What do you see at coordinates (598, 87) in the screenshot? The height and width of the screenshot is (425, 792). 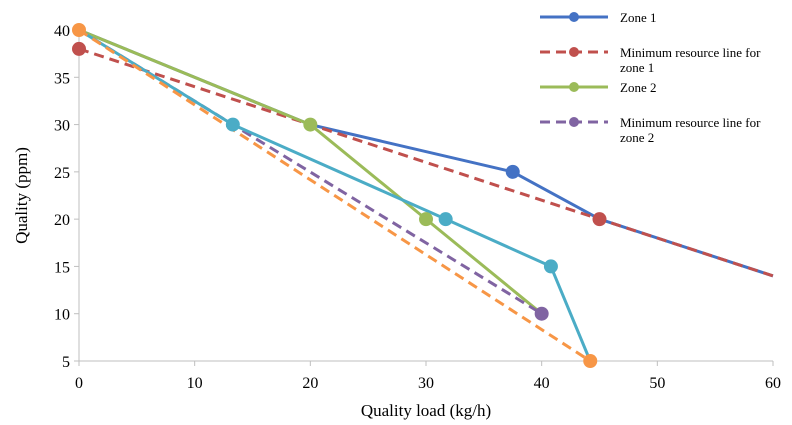 I see `legend-item: Zone 2` at bounding box center [598, 87].